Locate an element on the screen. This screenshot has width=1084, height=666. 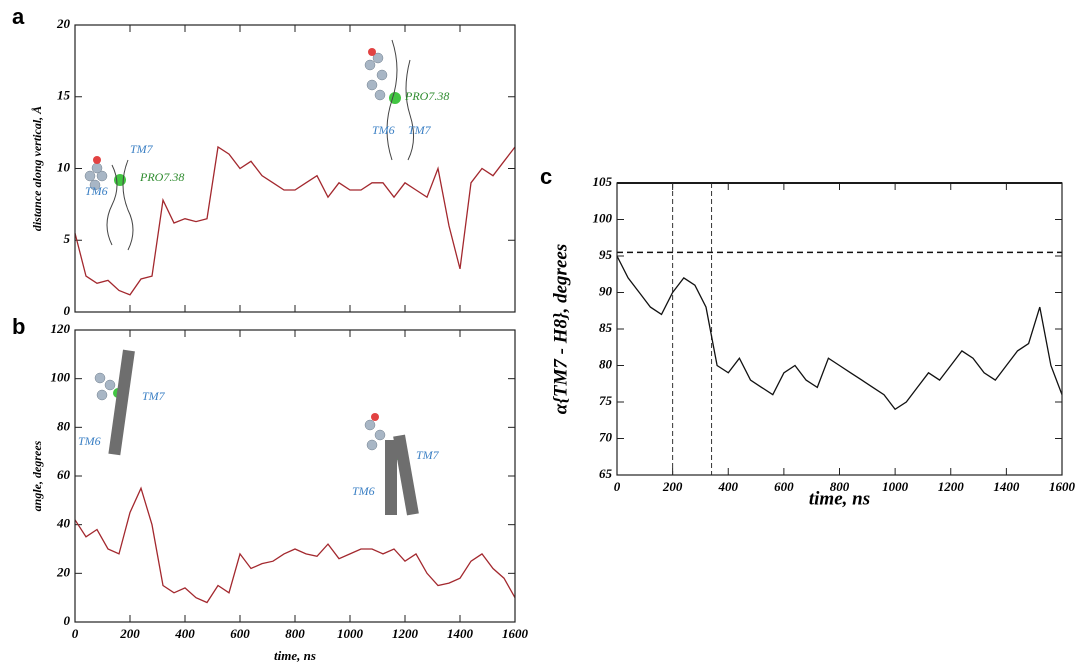
y-tick-label: 70 is located at coordinates (606, 436).